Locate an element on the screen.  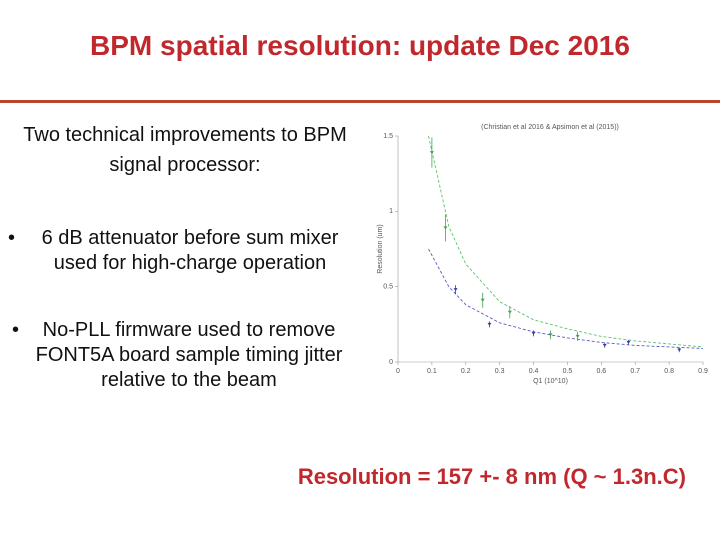
y-tick-label: 1 is located at coordinates (391, 211).